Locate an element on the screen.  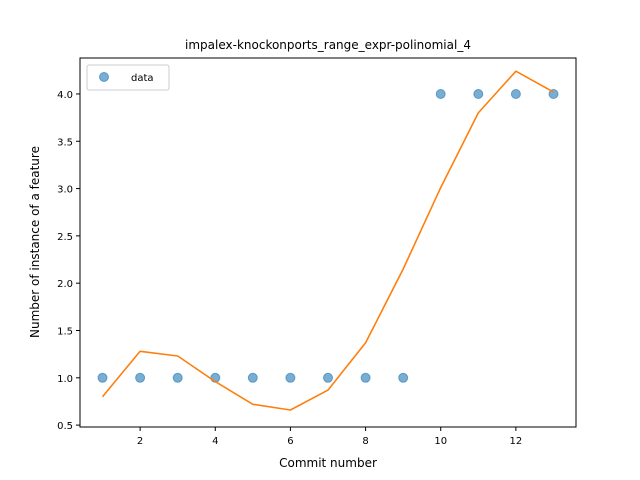
y-tick-label: 3.0 is located at coordinates (65, 190).